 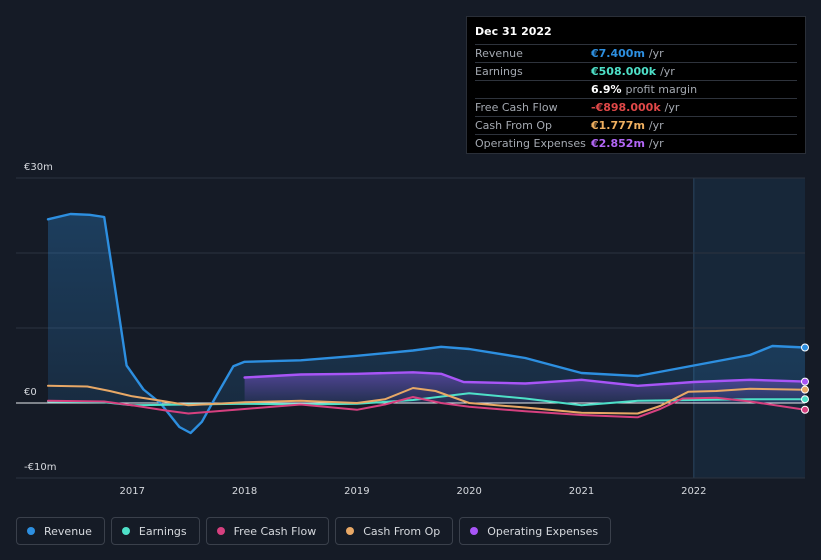 I want to click on tooltip-row: Cash From Op €1.777m/yr, so click(x=636, y=126).